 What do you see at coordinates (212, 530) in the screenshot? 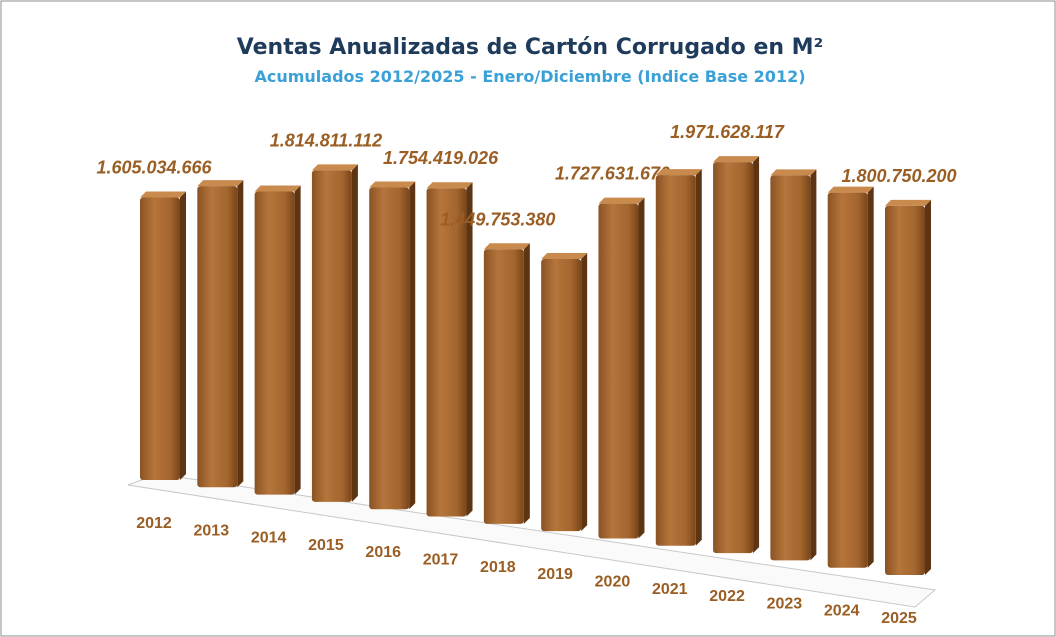
I see `x-tick-label: 2013` at bounding box center [212, 530].